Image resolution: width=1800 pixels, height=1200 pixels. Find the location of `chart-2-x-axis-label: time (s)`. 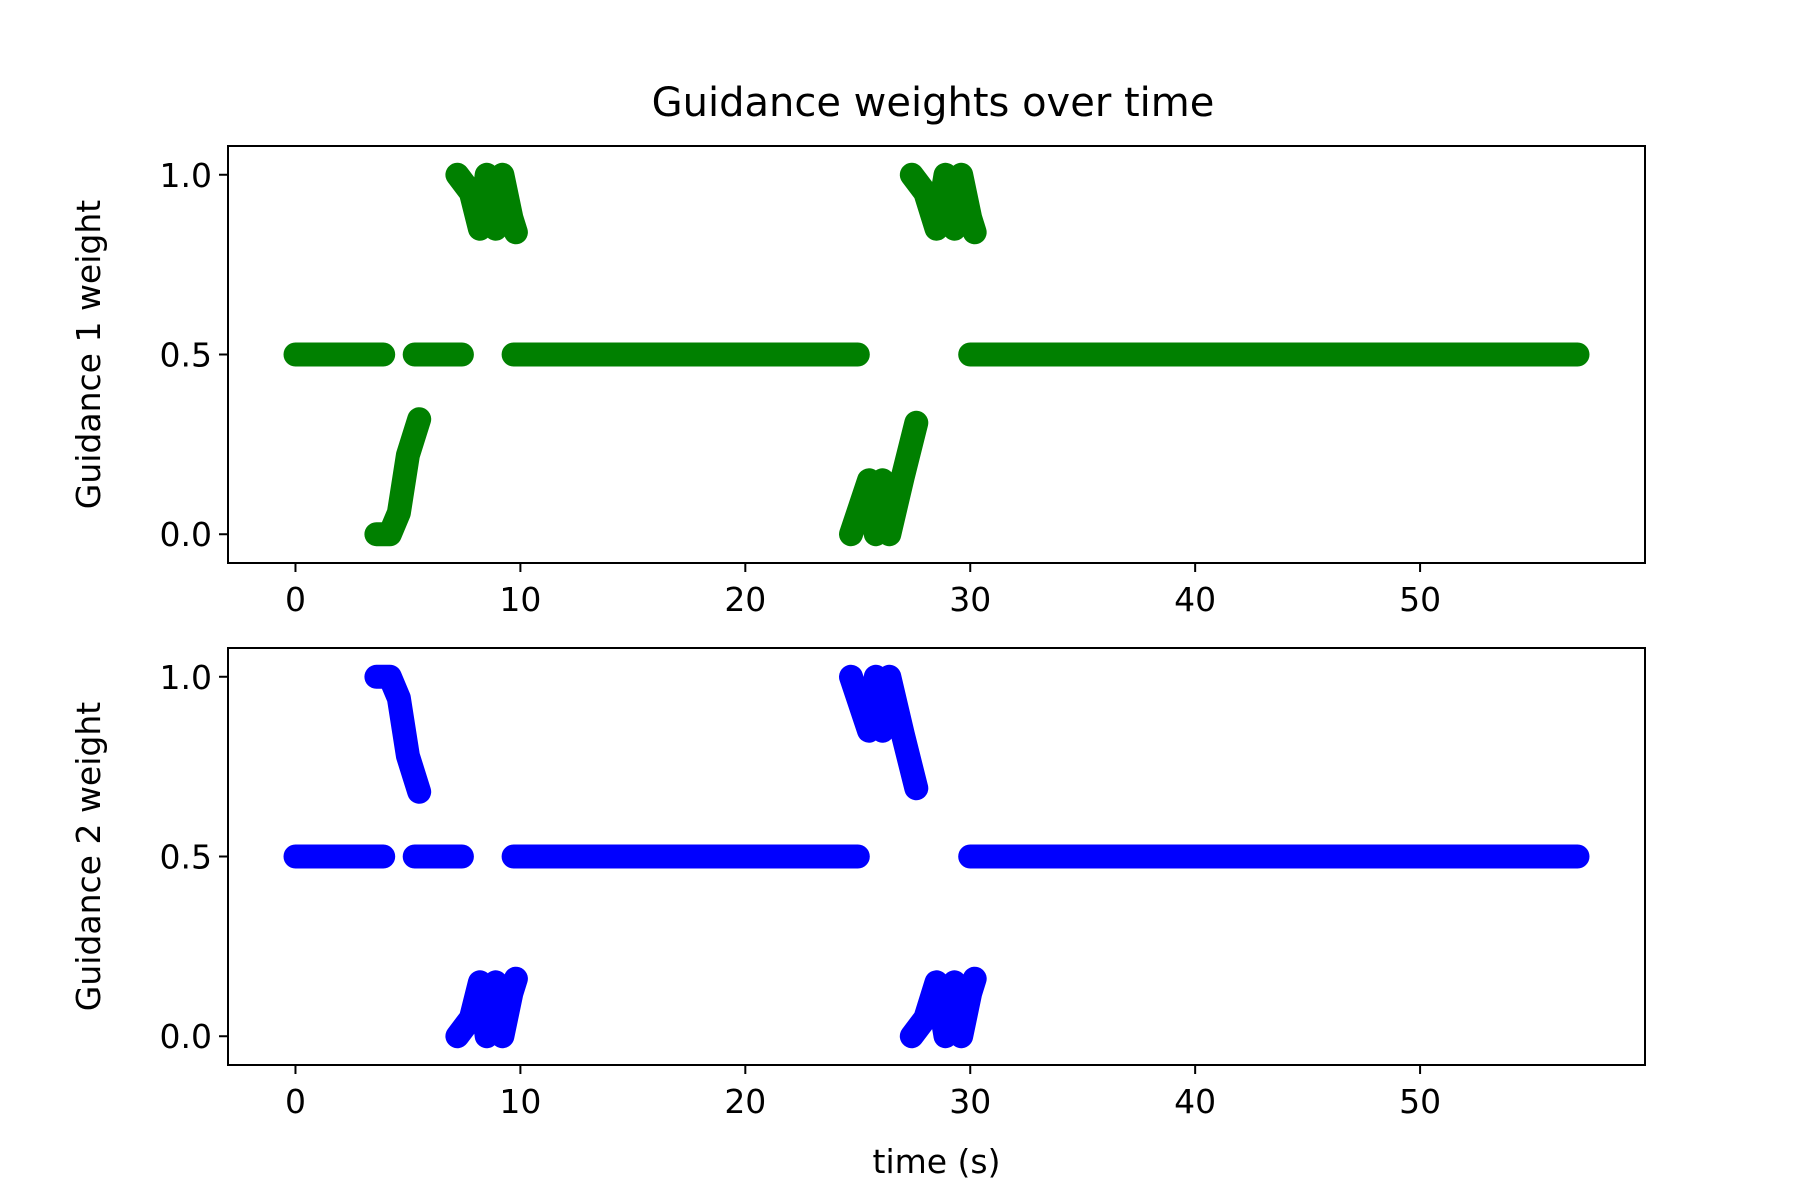

chart-2-x-axis-label: time (s) is located at coordinates (937, 1161).